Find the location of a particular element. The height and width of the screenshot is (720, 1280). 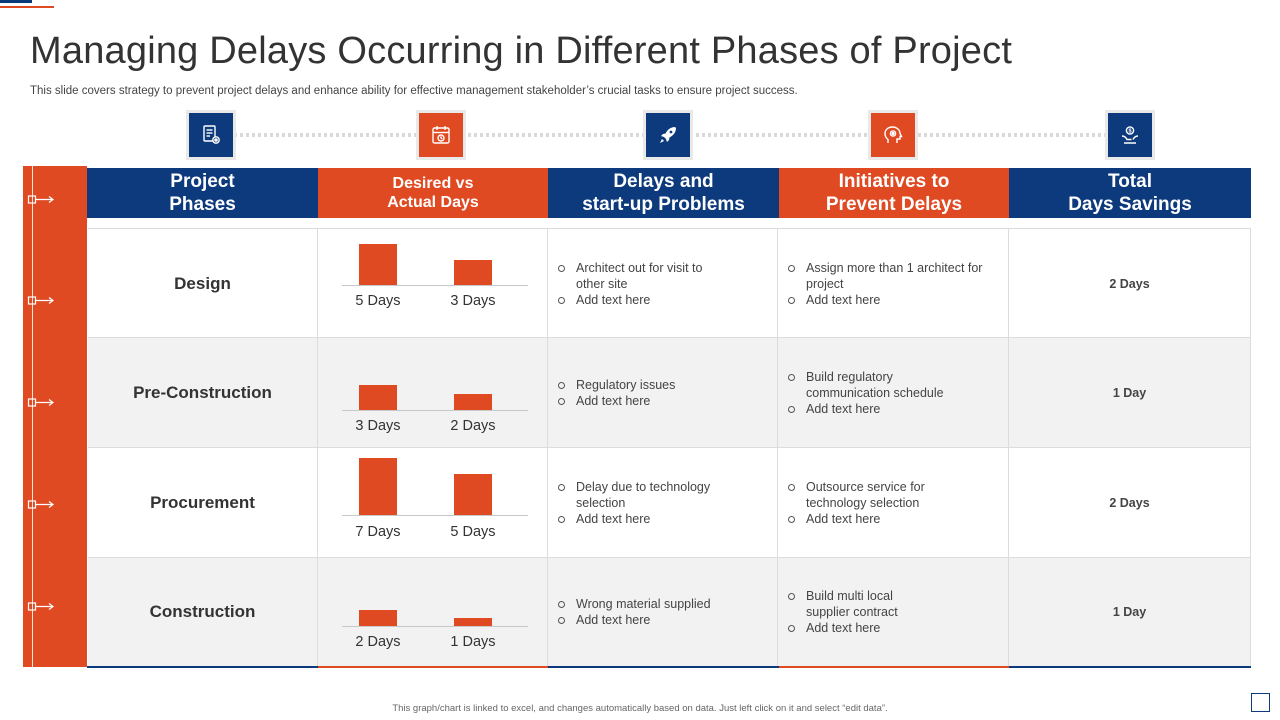

delays-list: Wrong material supplied Add text here is located at coordinates (658, 612).